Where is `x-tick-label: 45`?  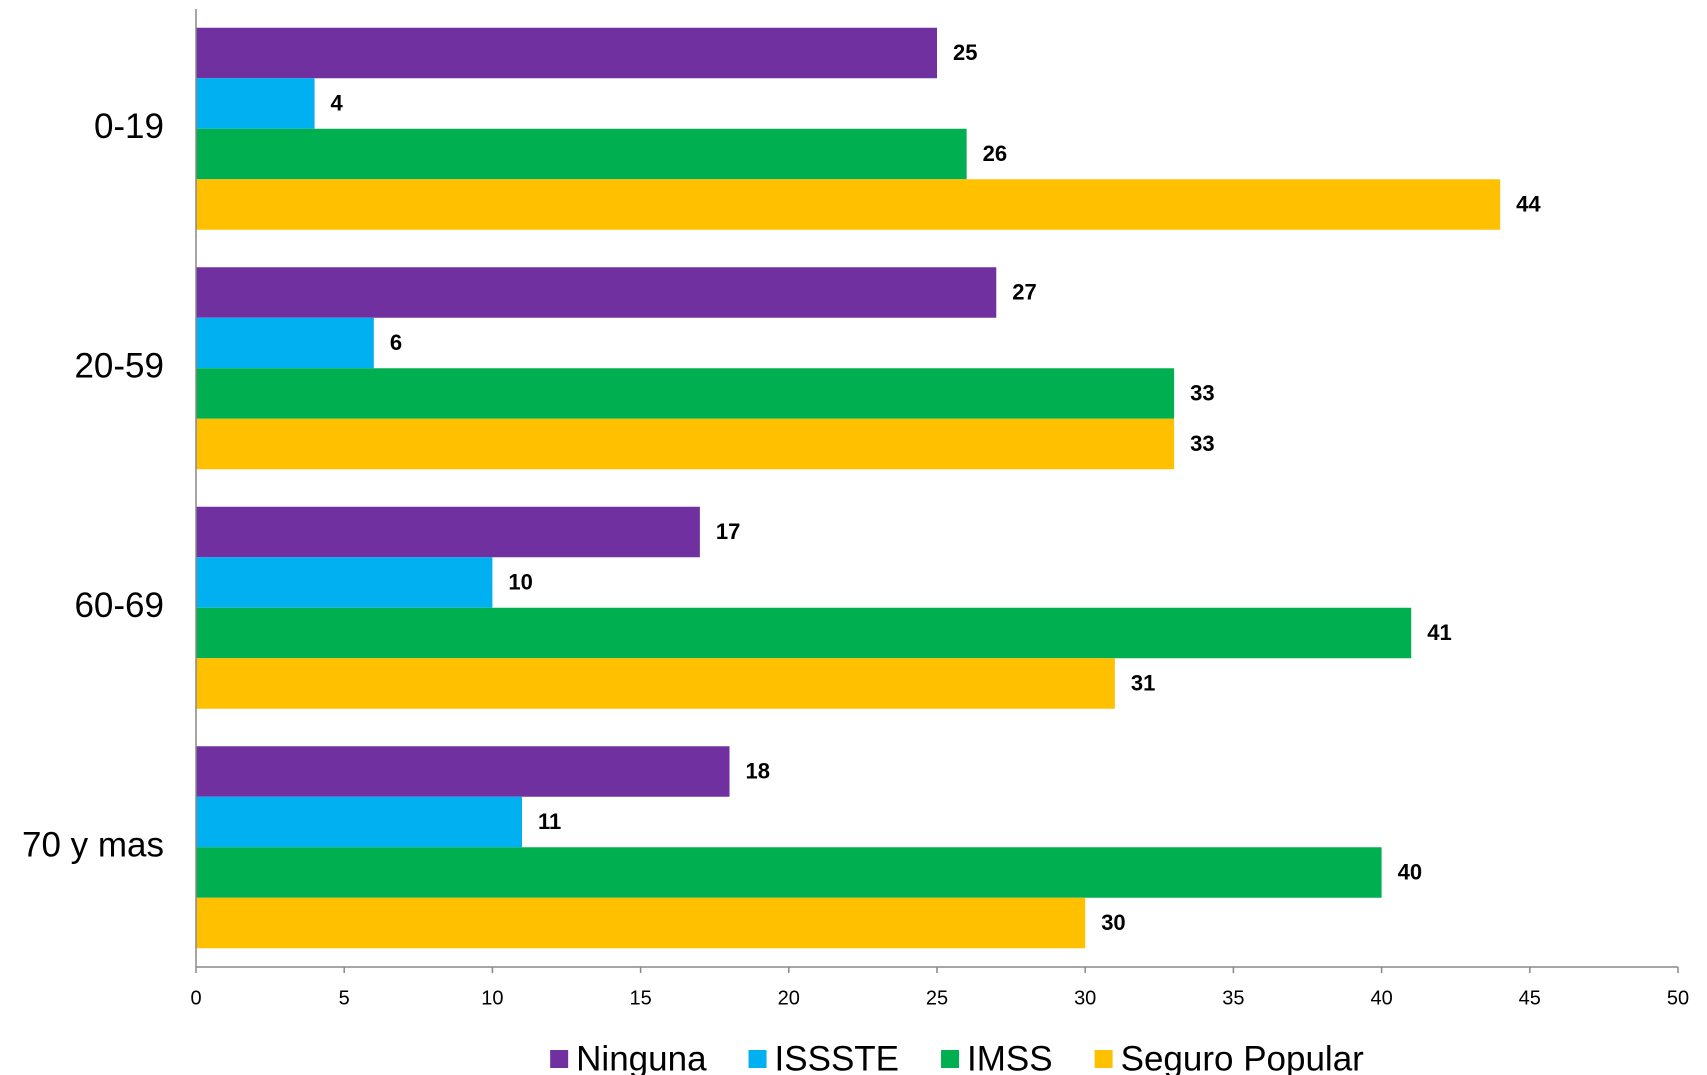
x-tick-label: 45 is located at coordinates (1530, 998).